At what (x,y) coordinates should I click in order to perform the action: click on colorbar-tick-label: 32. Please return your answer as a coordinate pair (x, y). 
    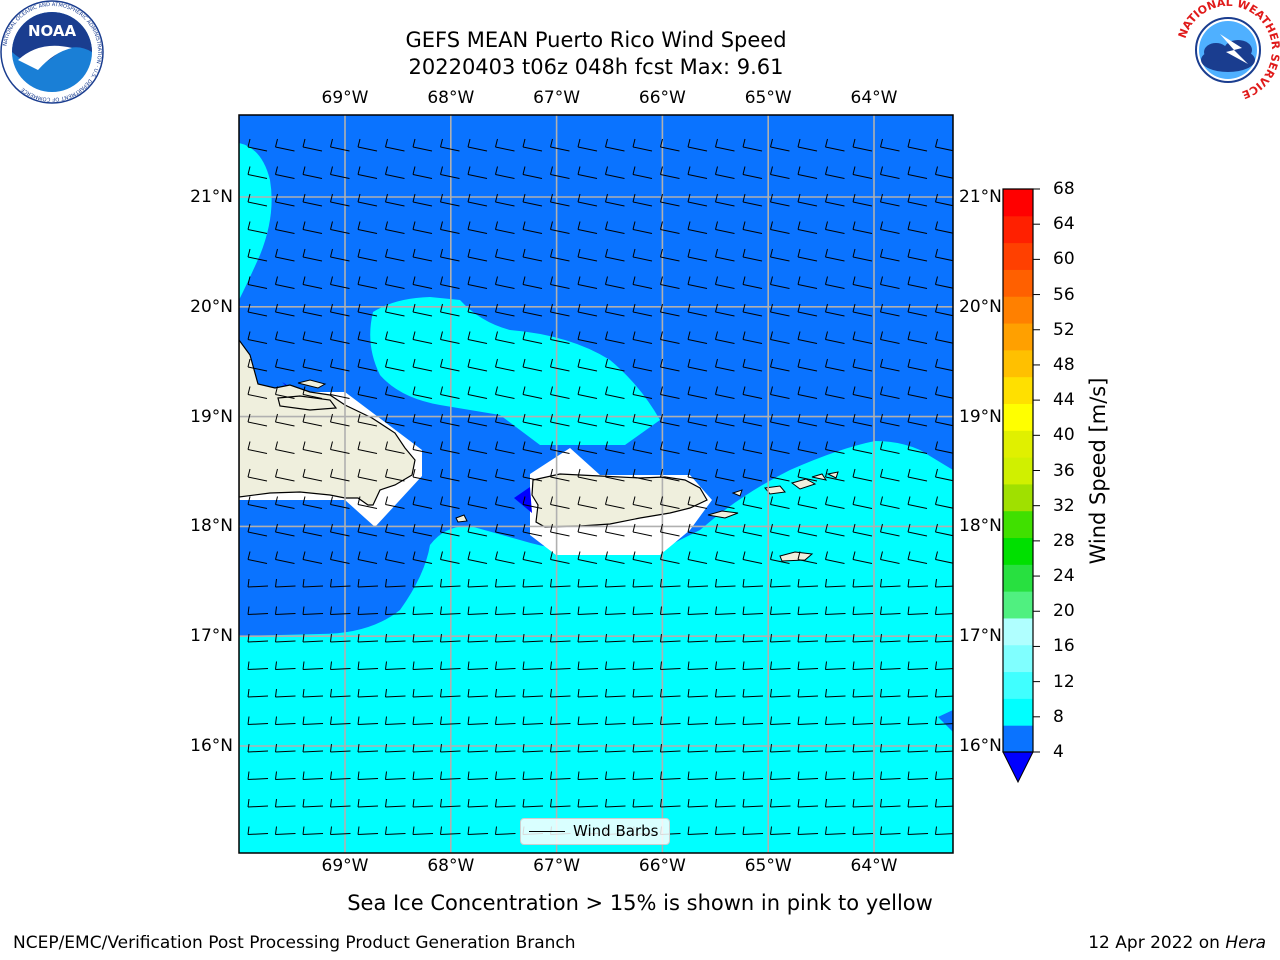
    Looking at the image, I should click on (1064, 505).